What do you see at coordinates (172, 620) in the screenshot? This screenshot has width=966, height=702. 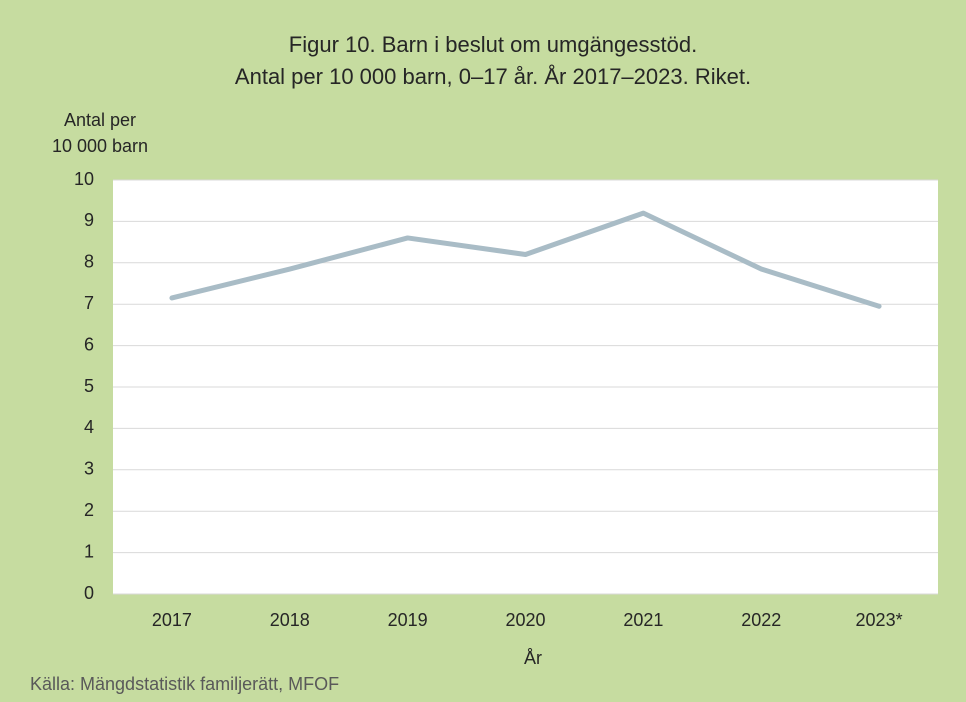 I see `x-tick-label: 2017` at bounding box center [172, 620].